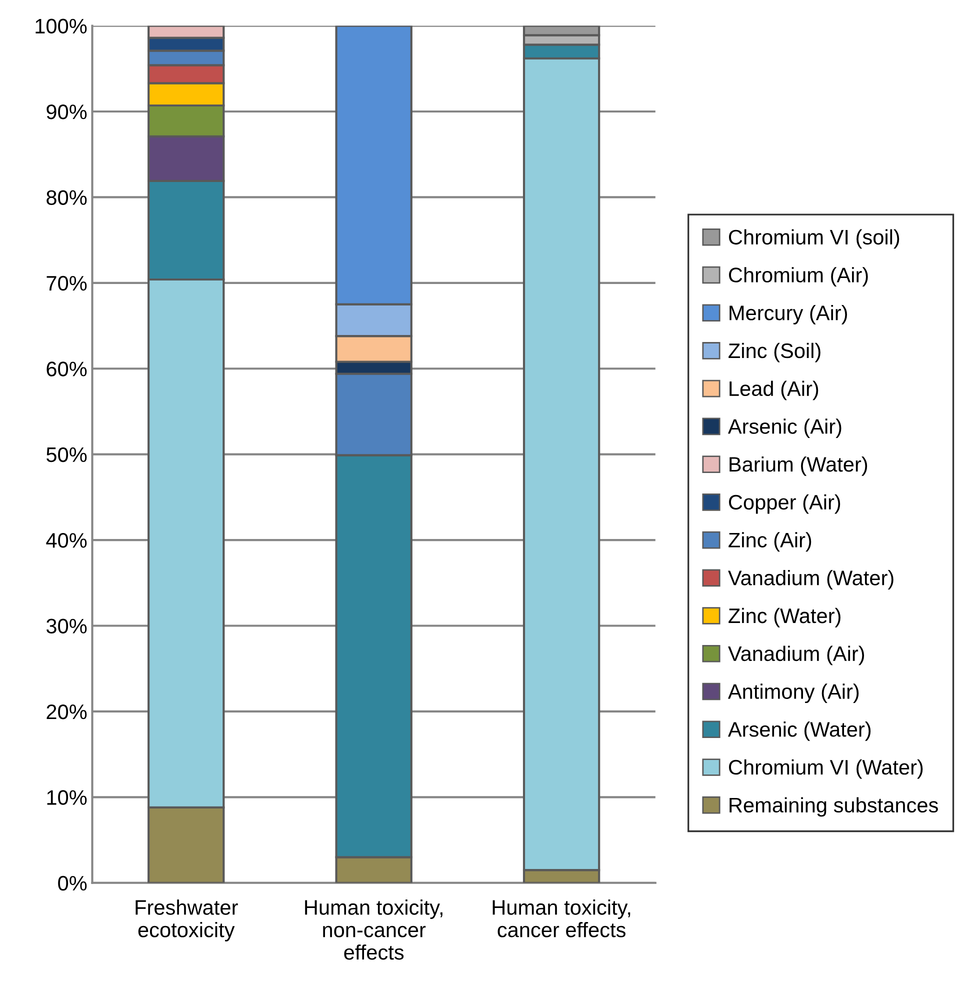 Image resolution: width=961 pixels, height=992 pixels. Describe the element at coordinates (774, 352) in the screenshot. I see `legend-label: Zinc (Soil)` at that location.